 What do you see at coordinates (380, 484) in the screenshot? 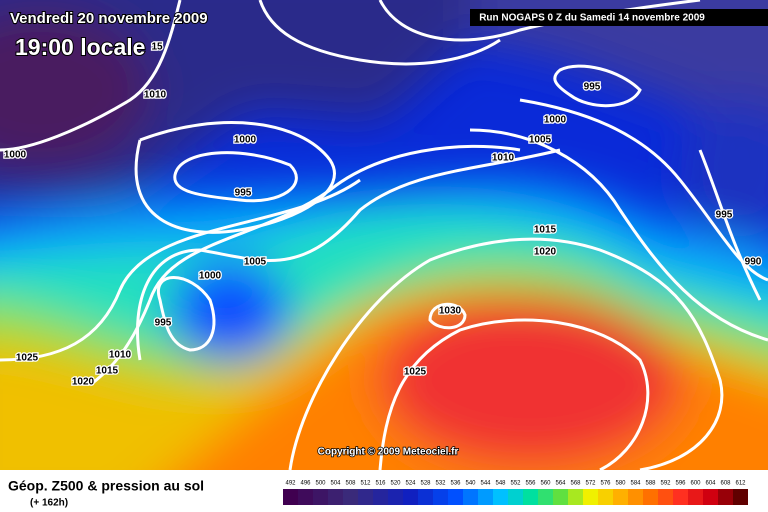
I see `scale-label: 516` at bounding box center [380, 484].